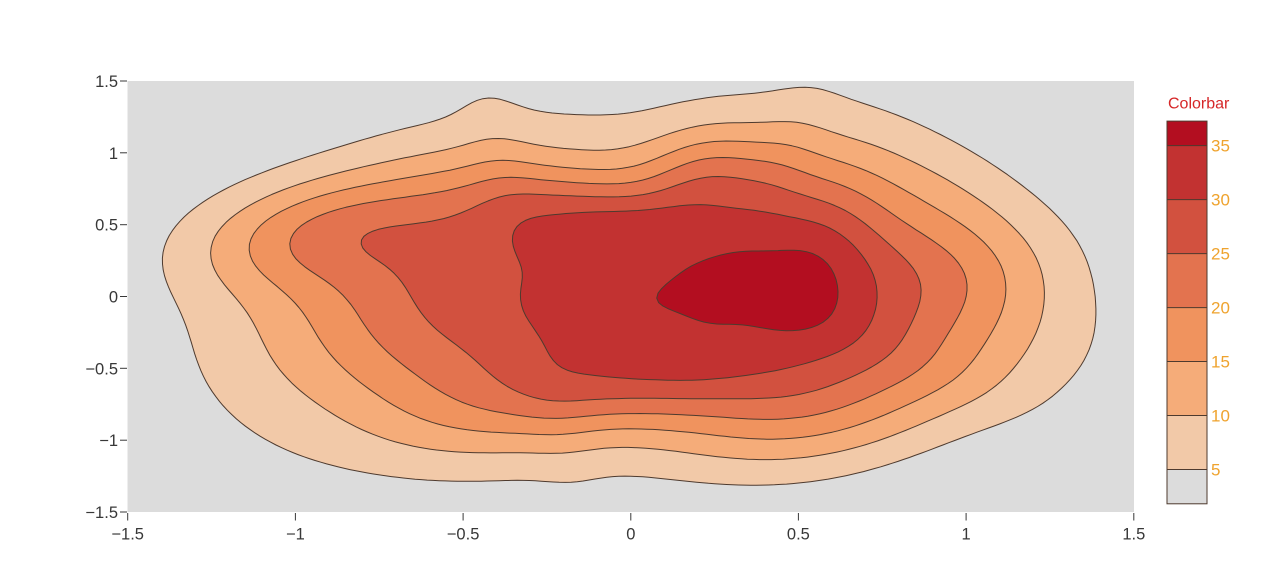 The width and height of the screenshot is (1263, 578). I want to click on svg-text: 10, so click(1220, 416).